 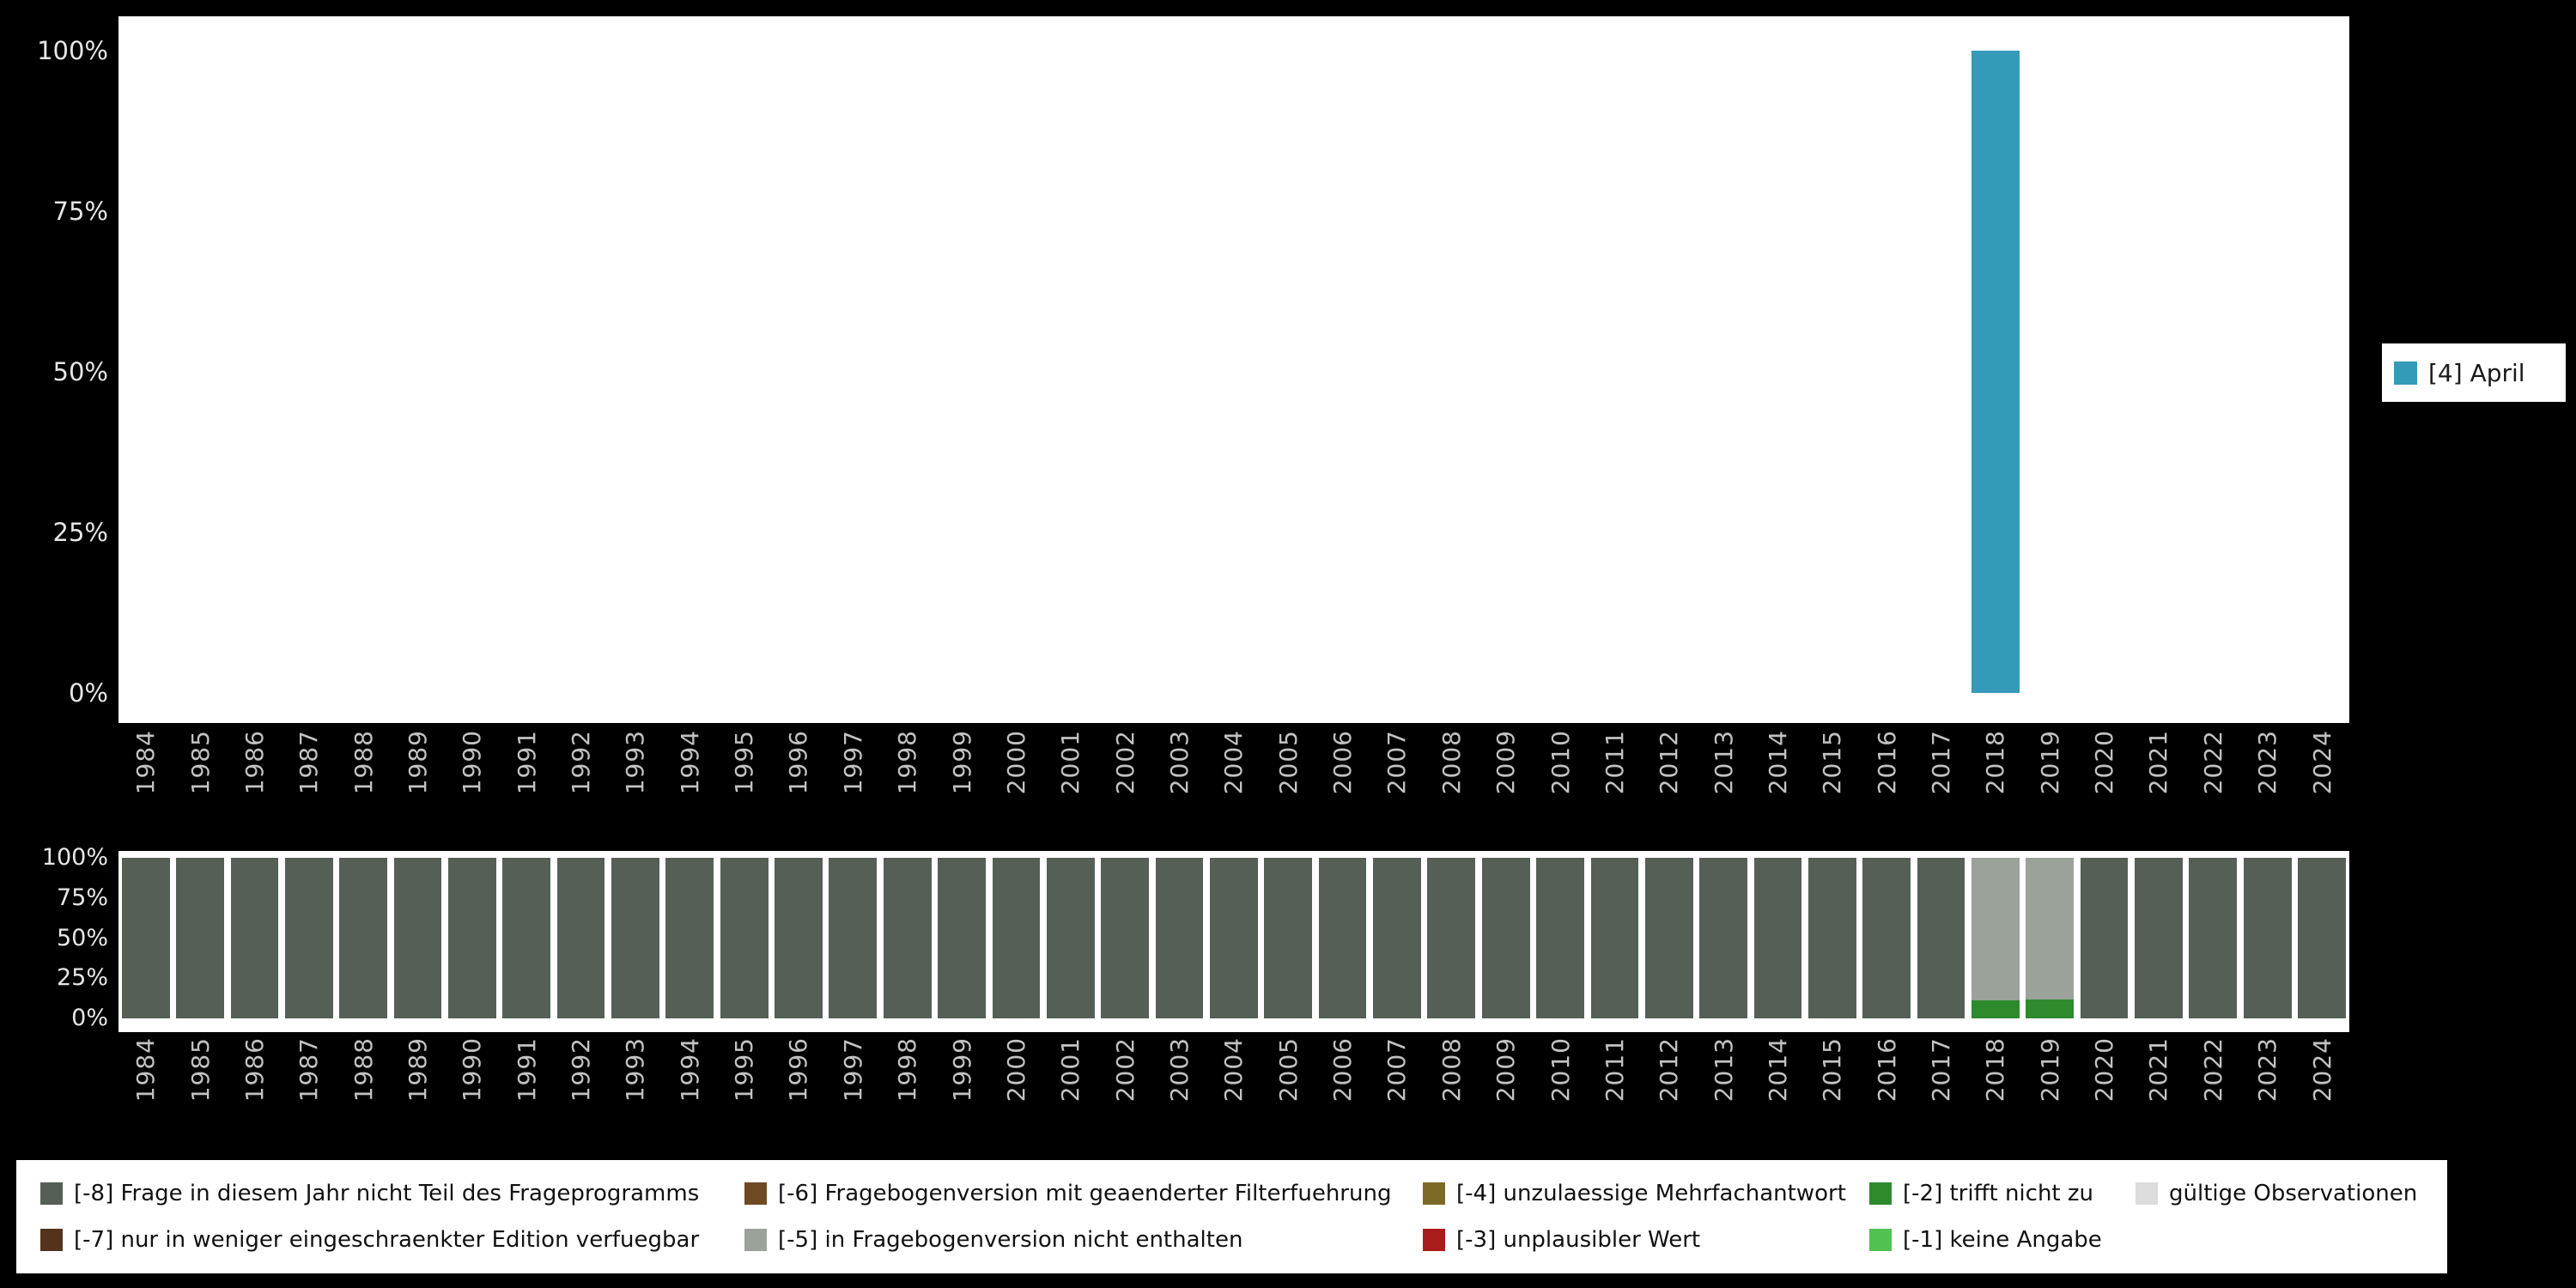 I want to click on x-axis-year-label: 2021, so click(x=2158, y=762).